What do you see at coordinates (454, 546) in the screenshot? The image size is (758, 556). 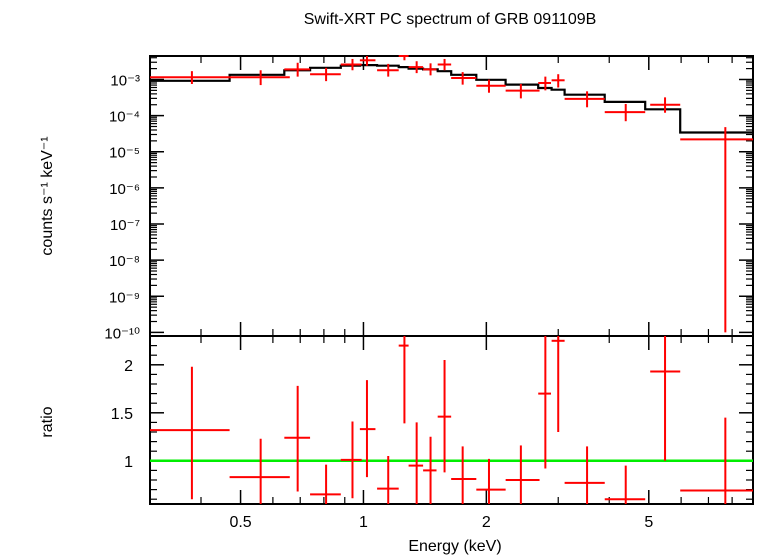 I see `x-axis-label: Energy (keV)` at bounding box center [454, 546].